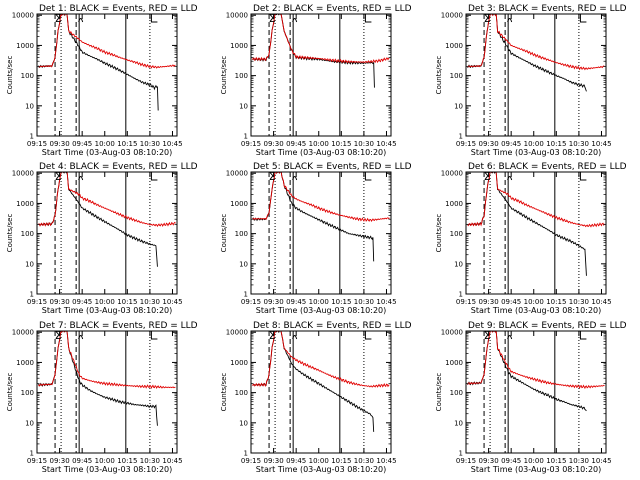  I want to click on panel-title: Det 8: BLACK = Events, RED = LLD, so click(332, 326).